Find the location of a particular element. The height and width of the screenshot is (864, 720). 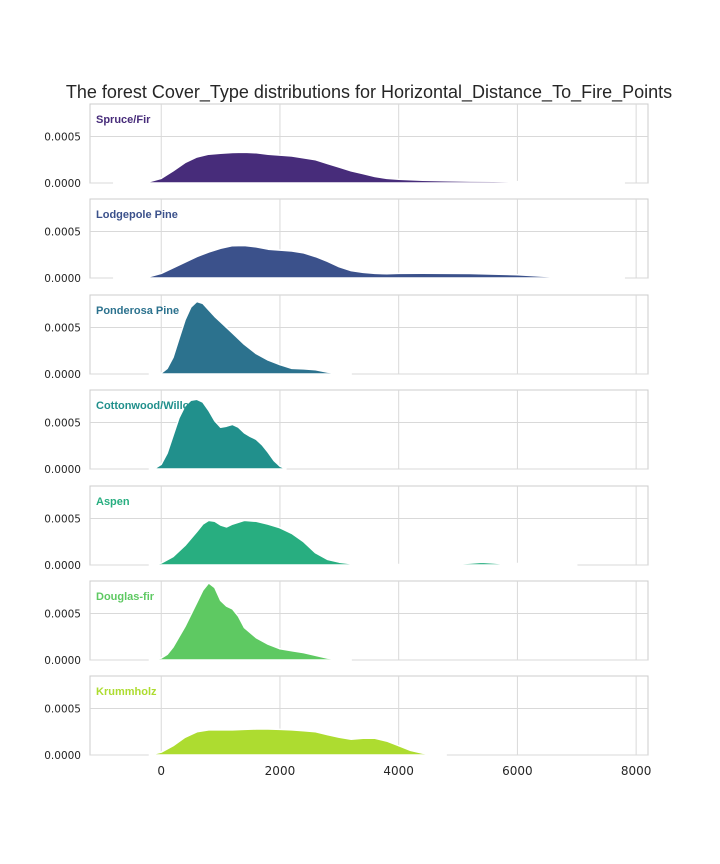

row-label-spruce-fir: Spruce/Fir is located at coordinates (123, 120).